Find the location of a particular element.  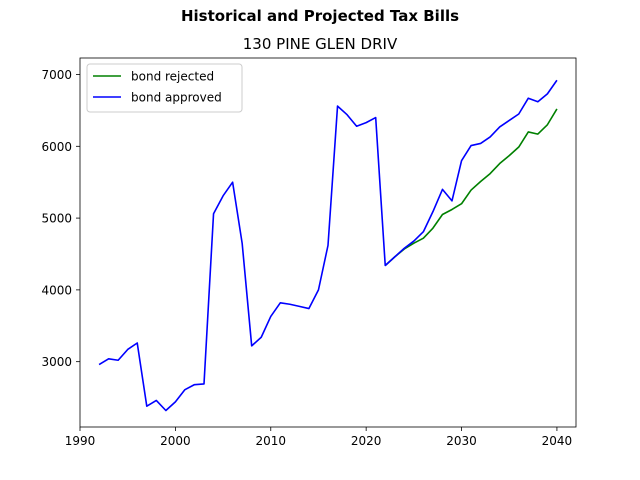

x-tick-label: 2030 is located at coordinates (461, 441).